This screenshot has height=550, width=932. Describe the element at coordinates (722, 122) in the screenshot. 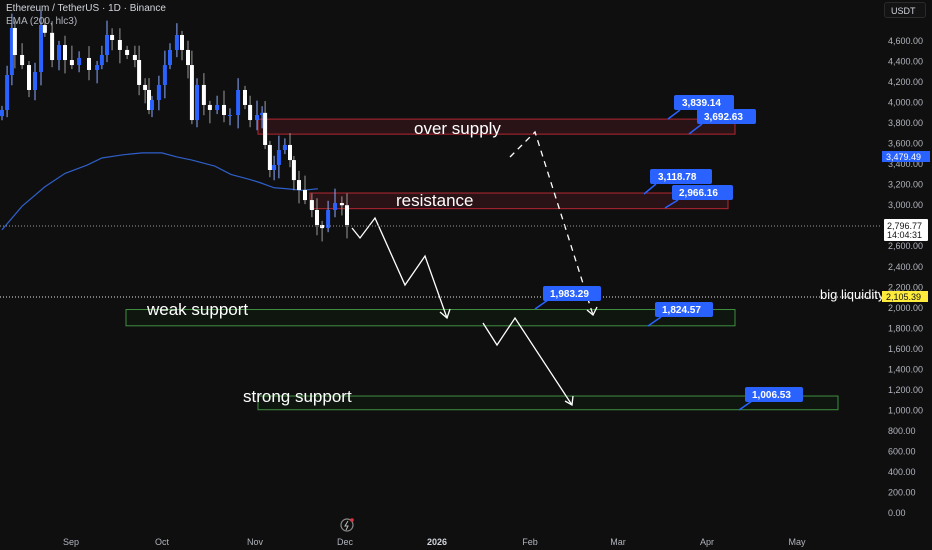

I see `callout-3692: 3,692.63` at that location.